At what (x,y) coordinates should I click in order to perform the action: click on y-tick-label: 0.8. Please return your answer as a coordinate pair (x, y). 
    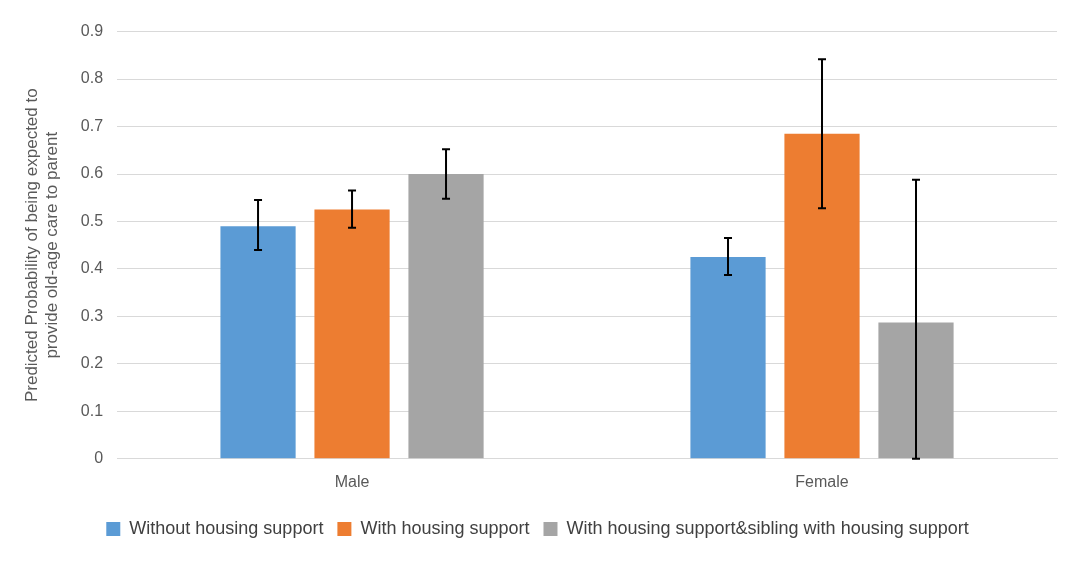
    Looking at the image, I should click on (92, 78).